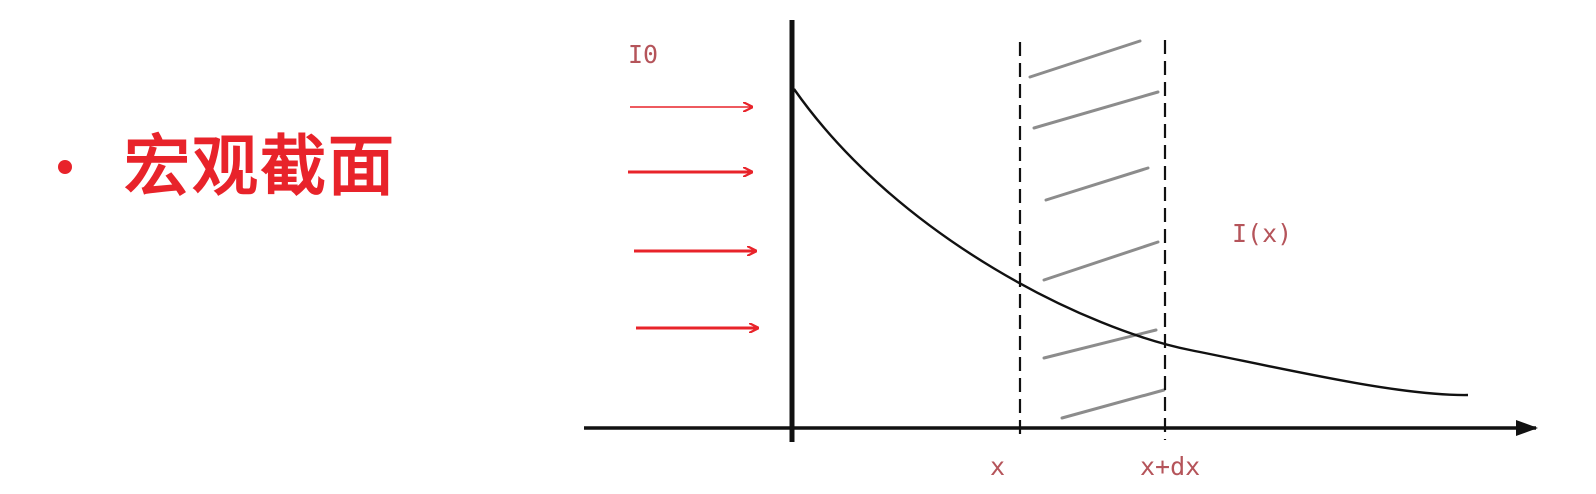 The width and height of the screenshot is (1596, 494). What do you see at coordinates (643, 54) in the screenshot?
I see `label-incident: I0` at bounding box center [643, 54].